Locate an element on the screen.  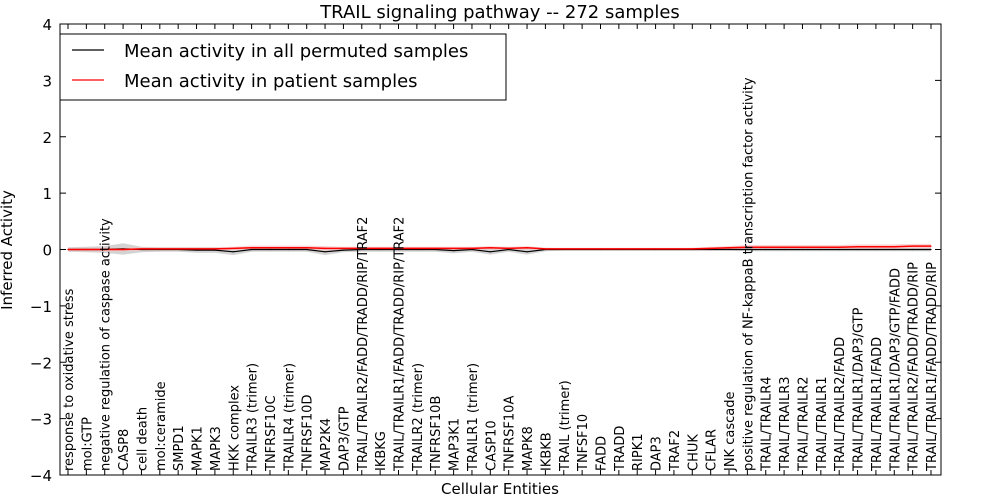
x-tick-label: TRAIL/TRAILR1/FADD/TRADD/RIP/TRAF2 is located at coordinates (400, 344).